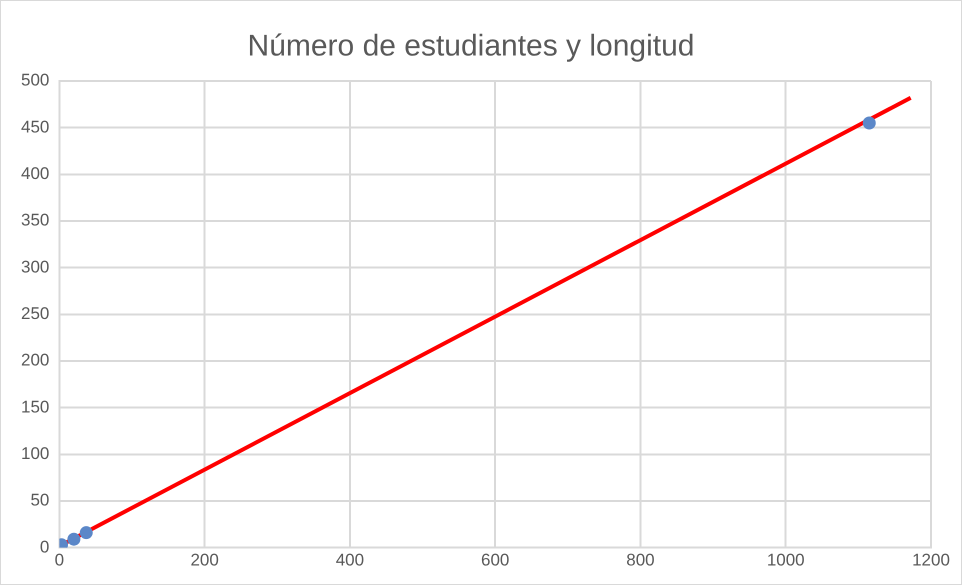  I want to click on x-tick-label: 400, so click(350, 560).